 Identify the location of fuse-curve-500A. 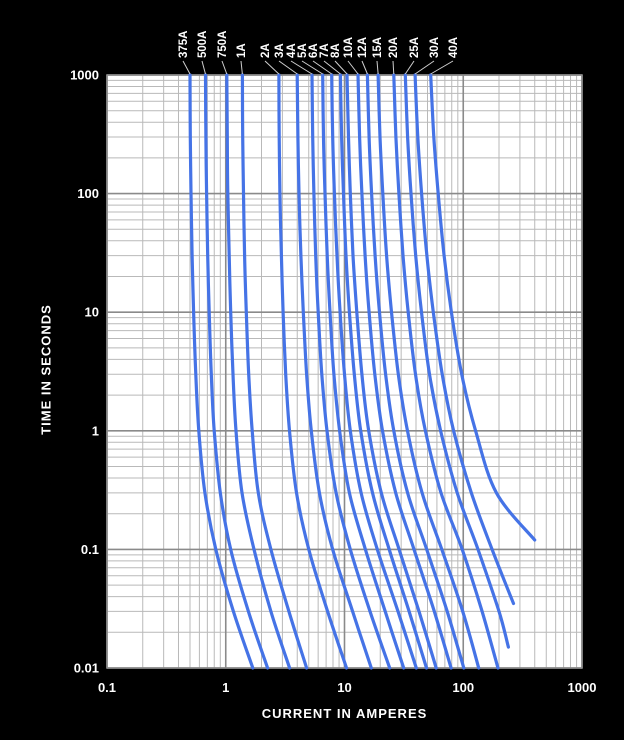
(236, 371).